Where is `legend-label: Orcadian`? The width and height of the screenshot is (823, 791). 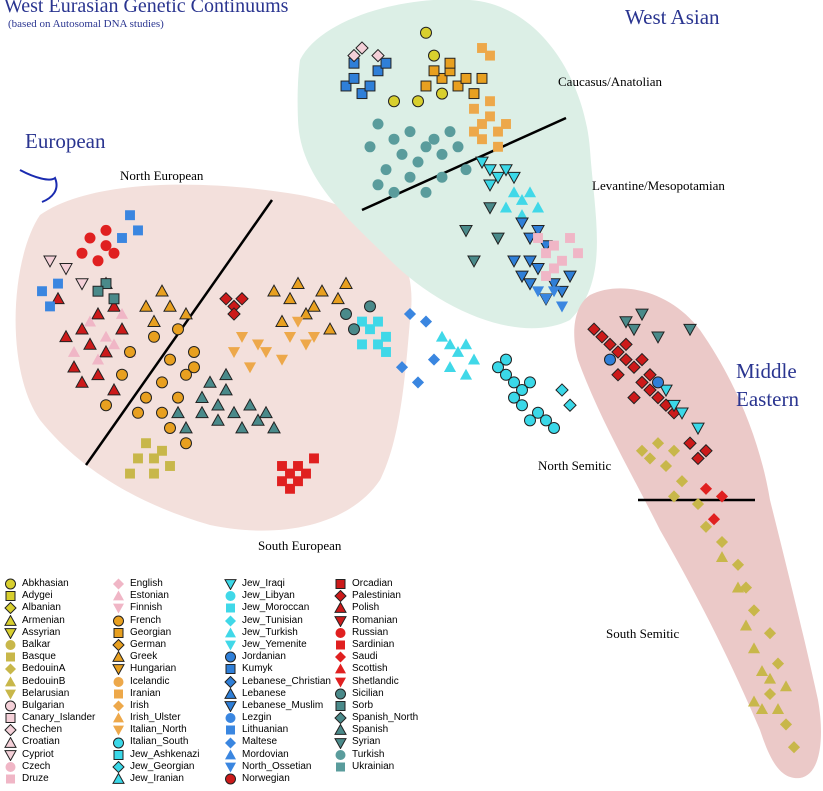
legend-label: Orcadian is located at coordinates (372, 583).